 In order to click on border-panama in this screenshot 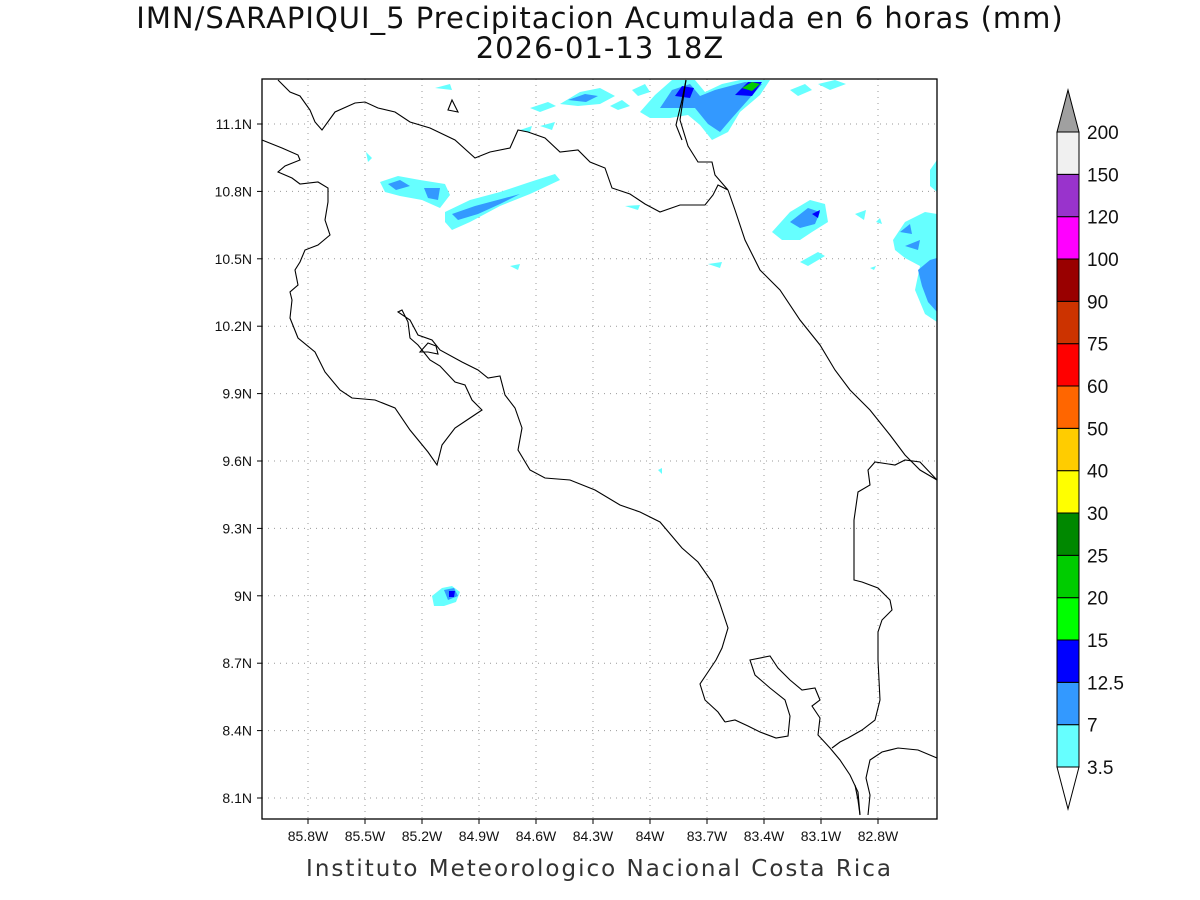, I will do `click(884, 604)`.